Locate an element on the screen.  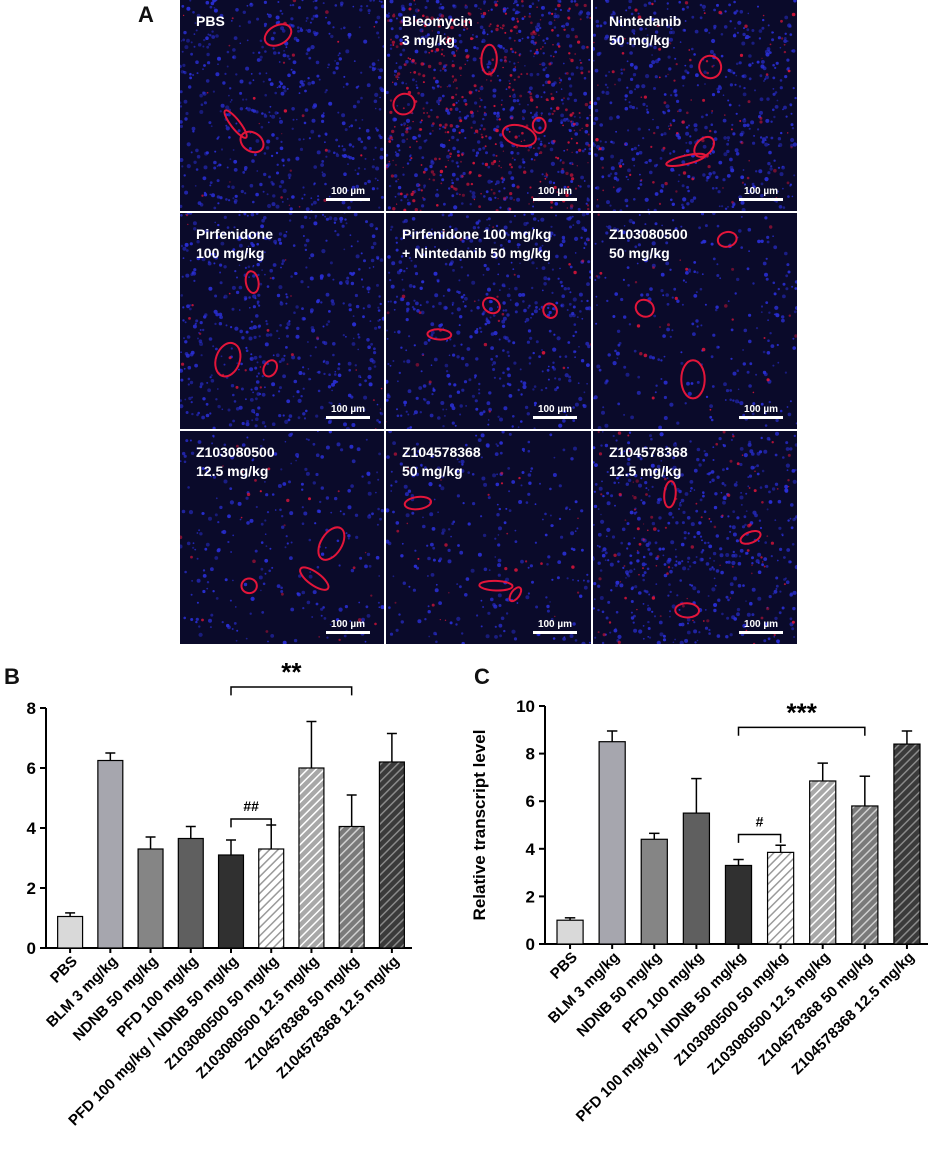
micrograph-tile: Nintedanib 50 mg/kg 100 µm is located at coordinates (695, 105).